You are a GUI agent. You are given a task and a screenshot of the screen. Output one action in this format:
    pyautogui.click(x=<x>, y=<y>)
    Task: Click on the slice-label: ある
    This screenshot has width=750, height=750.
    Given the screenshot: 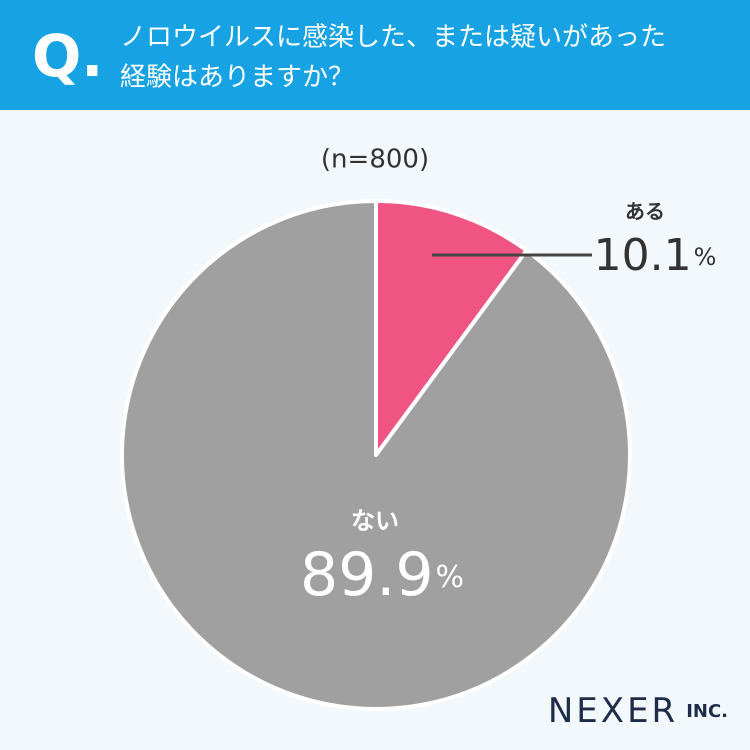 What is the action you would take?
    pyautogui.click(x=645, y=212)
    